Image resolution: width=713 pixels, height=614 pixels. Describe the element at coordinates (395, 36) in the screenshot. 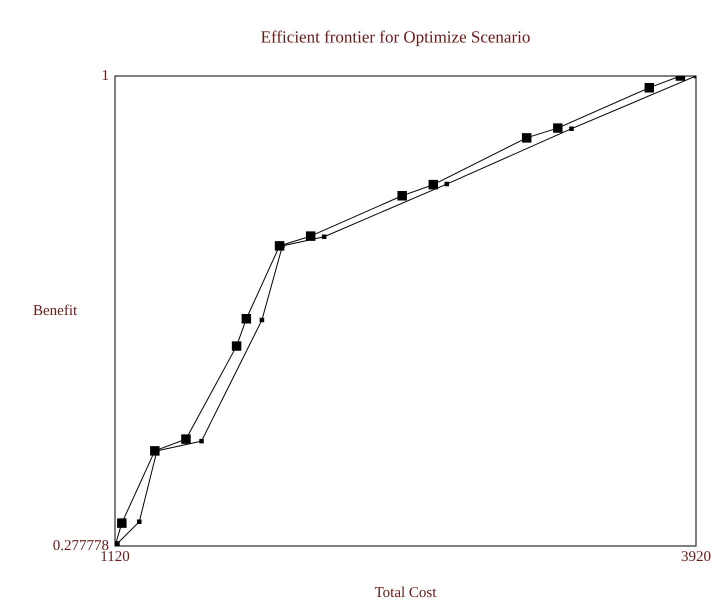

I see `chart-title: Efficient frontier for Optimize Scenario` at that location.